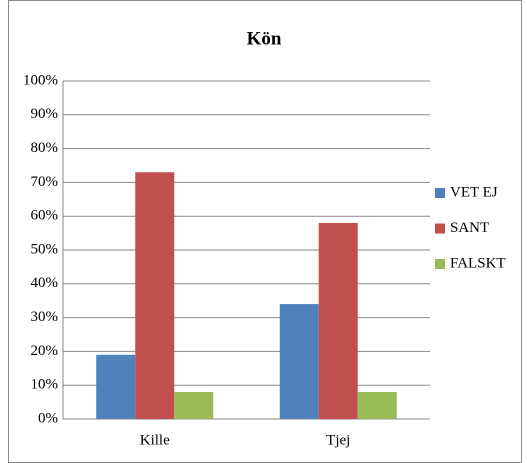 The height and width of the screenshot is (463, 527). Describe the element at coordinates (48, 418) in the screenshot. I see `y-tick-label: 0%` at that location.